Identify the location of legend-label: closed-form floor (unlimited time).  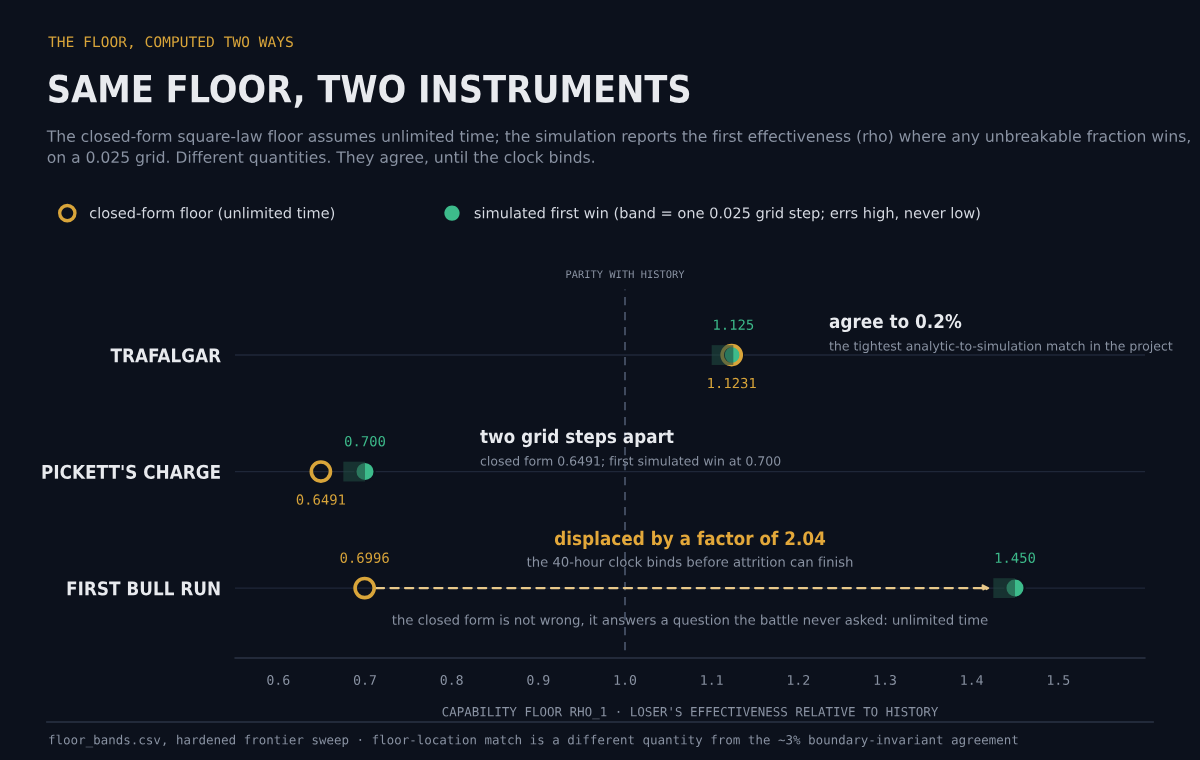
(212, 214).